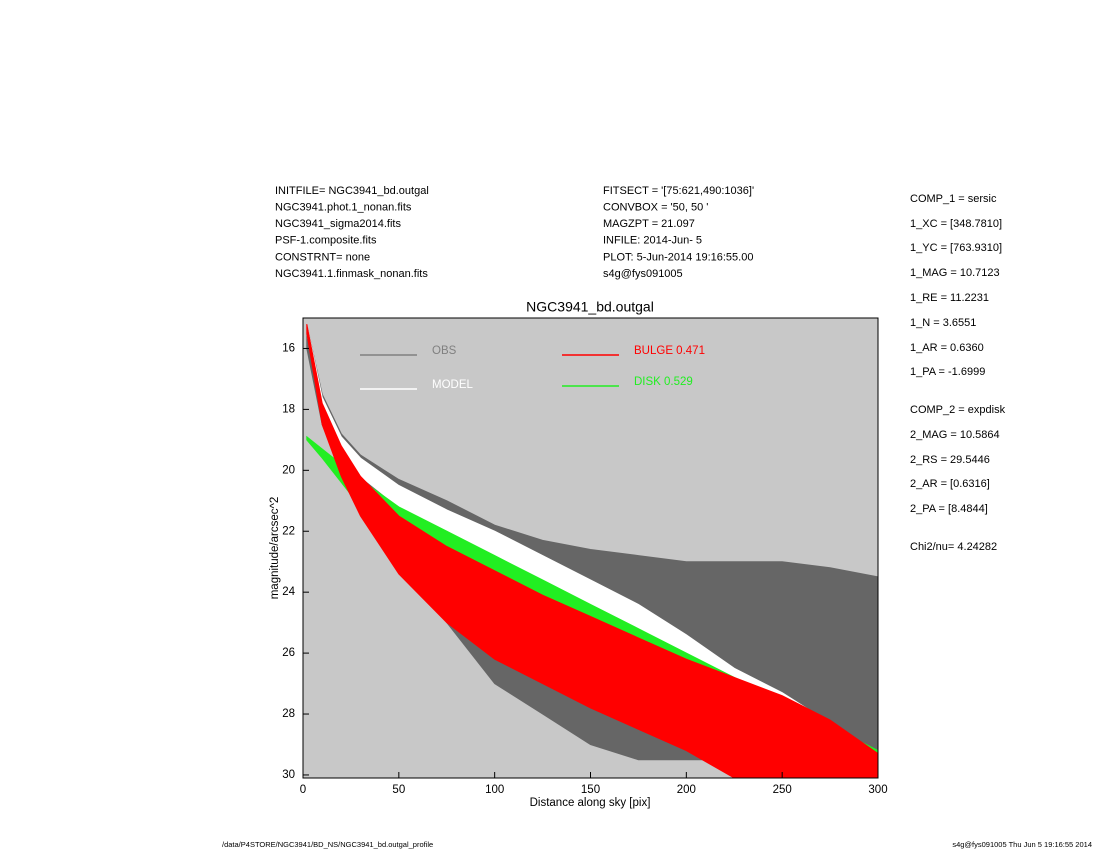 The height and width of the screenshot is (850, 1100). Describe the element at coordinates (649, 224) in the screenshot. I see `header-mid-line: MAGZPT = 21.097` at that location.